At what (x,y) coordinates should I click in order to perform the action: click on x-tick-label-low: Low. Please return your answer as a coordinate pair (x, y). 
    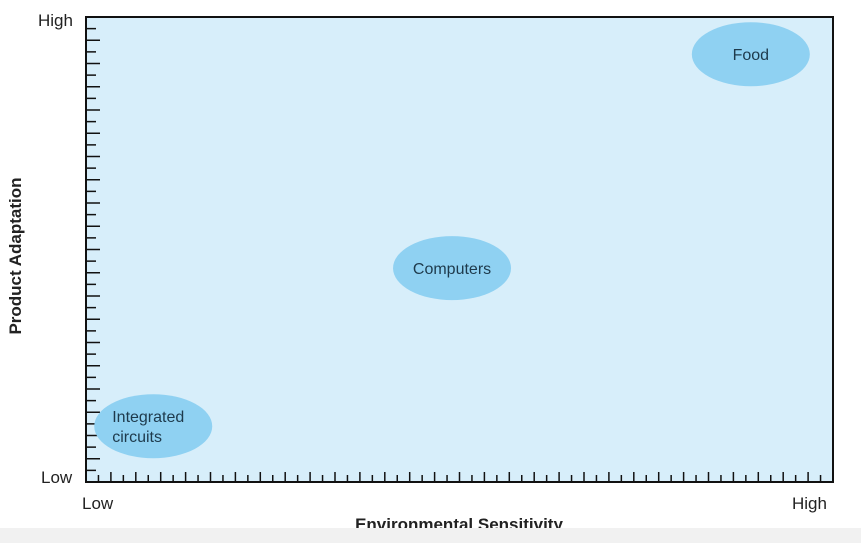
    Looking at the image, I should click on (98, 503).